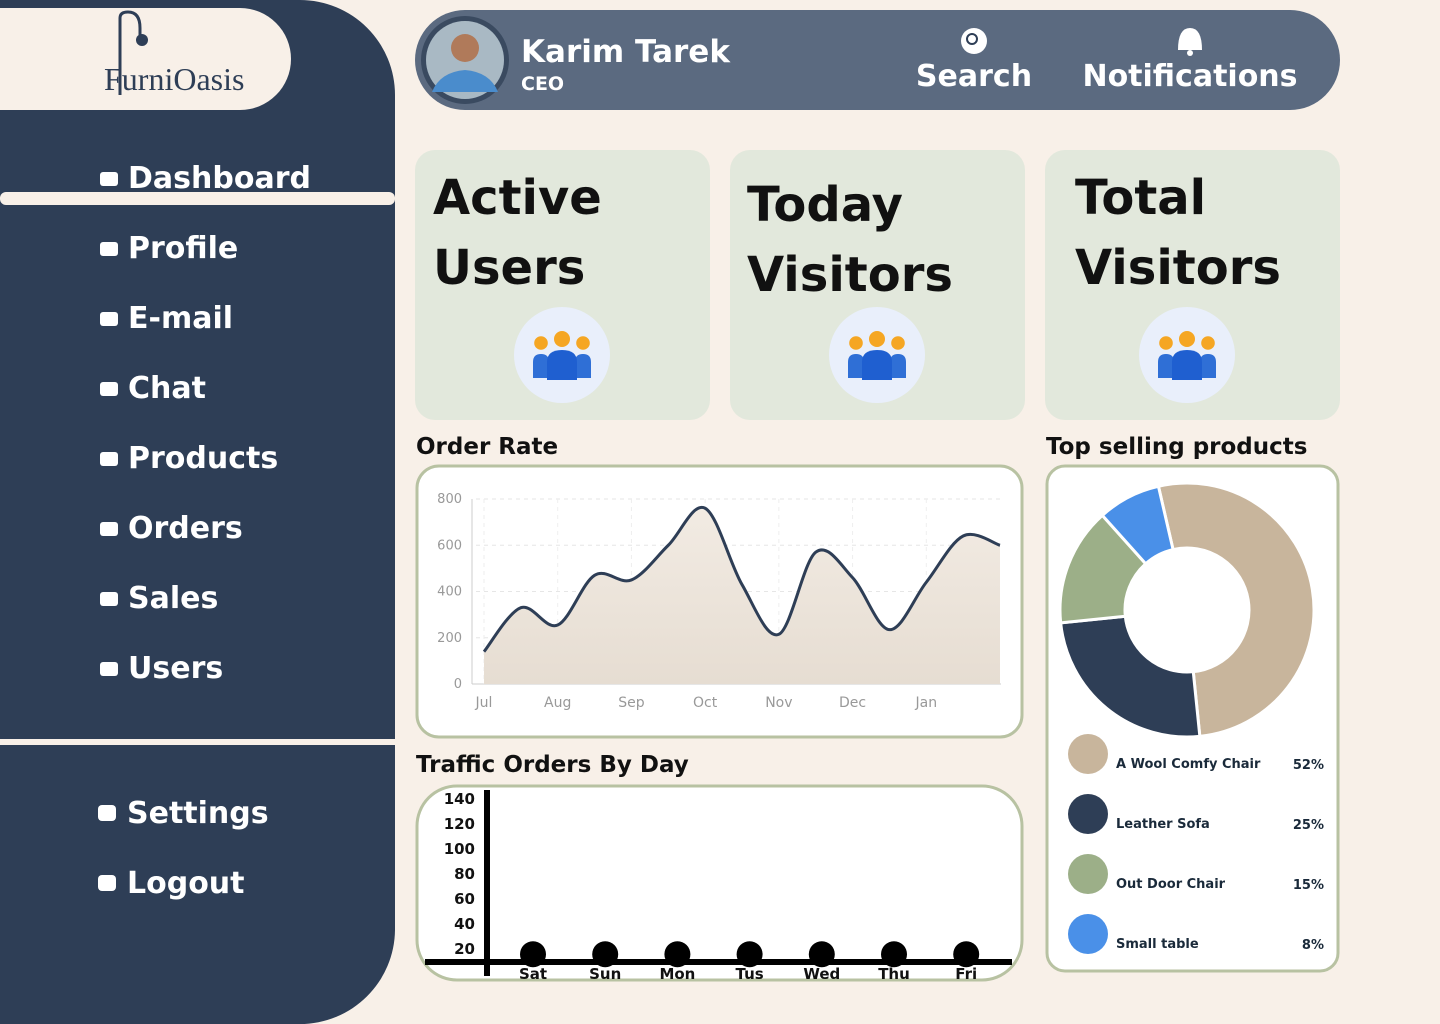  What do you see at coordinates (449, 638) in the screenshot?
I see `y-tick-label: 200` at bounding box center [449, 638].